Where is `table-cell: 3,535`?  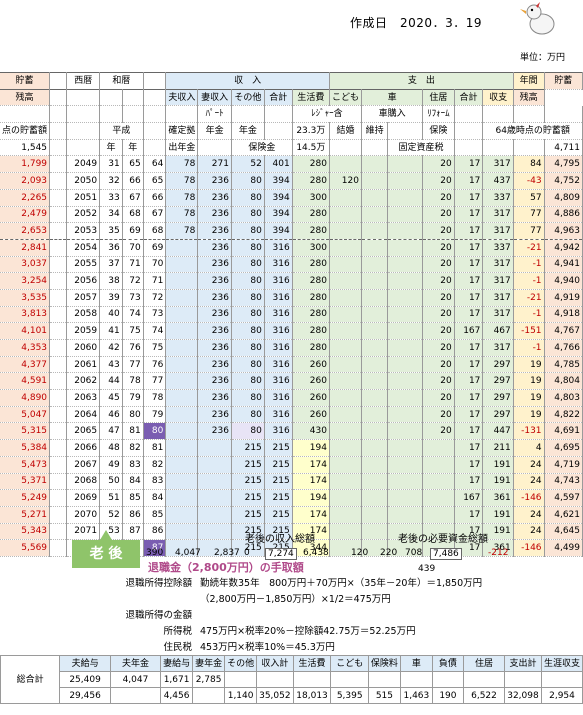
table-cell: 3,535 is located at coordinates (25, 298).